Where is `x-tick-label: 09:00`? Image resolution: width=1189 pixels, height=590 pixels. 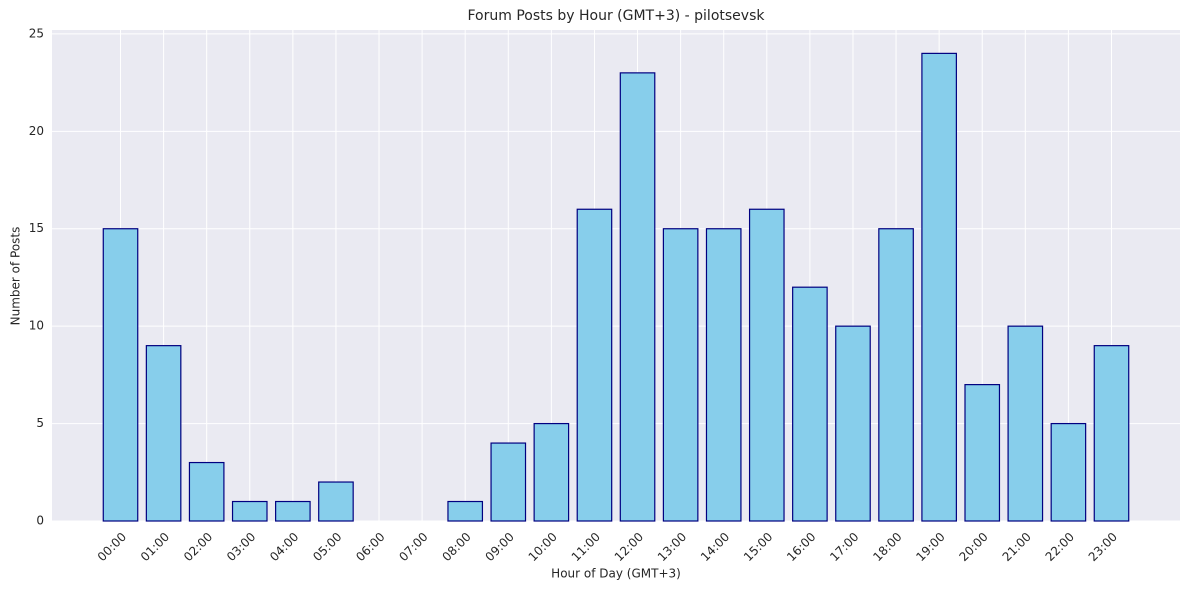 x-tick-label: 09:00 is located at coordinates (500, 547).